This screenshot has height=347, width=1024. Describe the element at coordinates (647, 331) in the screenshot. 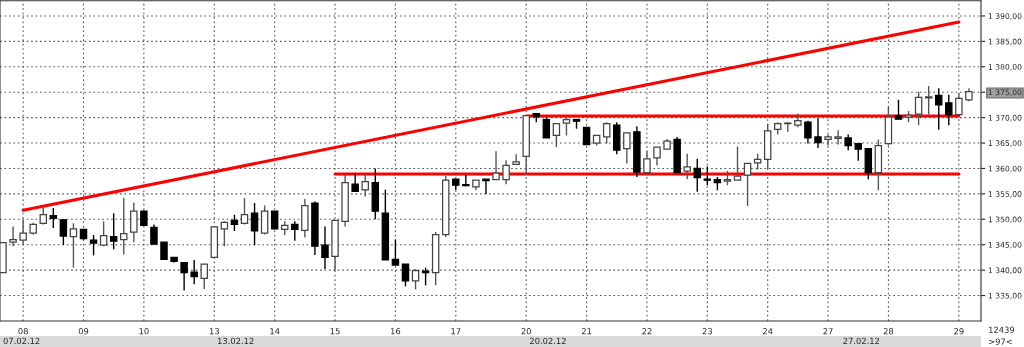

I see `x-tick-label: 22` at that location.